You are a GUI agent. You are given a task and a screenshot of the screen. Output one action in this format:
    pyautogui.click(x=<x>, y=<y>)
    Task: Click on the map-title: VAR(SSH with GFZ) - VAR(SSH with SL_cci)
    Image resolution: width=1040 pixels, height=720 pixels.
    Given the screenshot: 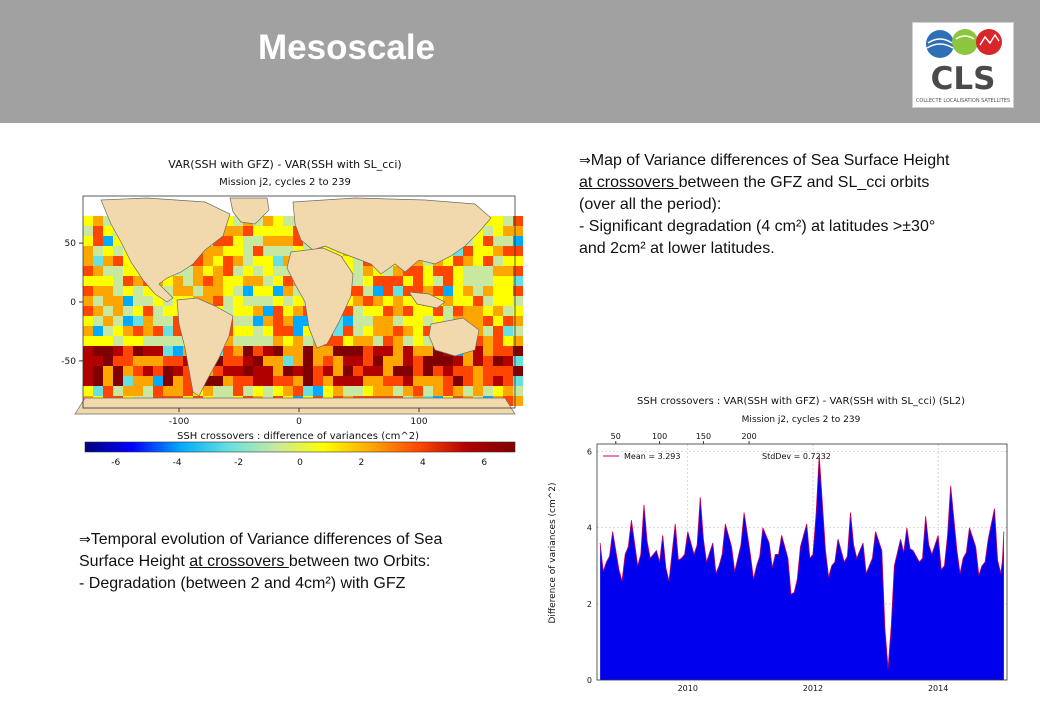 What is the action you would take?
    pyautogui.click(x=284, y=164)
    